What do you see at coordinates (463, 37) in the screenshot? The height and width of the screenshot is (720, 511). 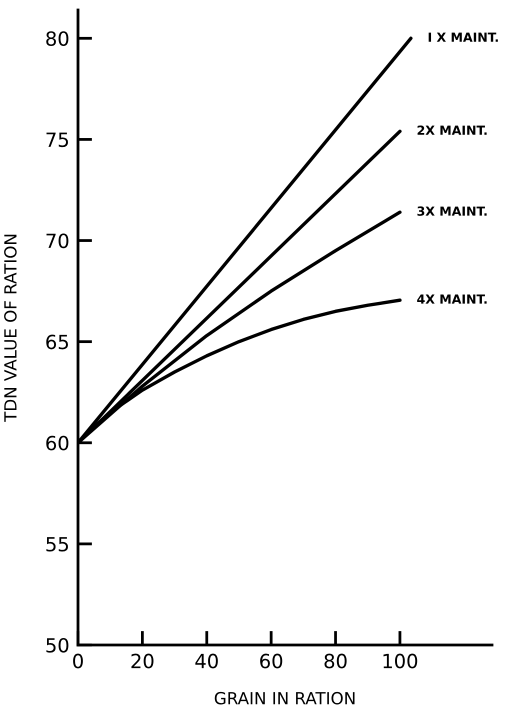 I see `series-label: I X MAINT.` at bounding box center [463, 37].